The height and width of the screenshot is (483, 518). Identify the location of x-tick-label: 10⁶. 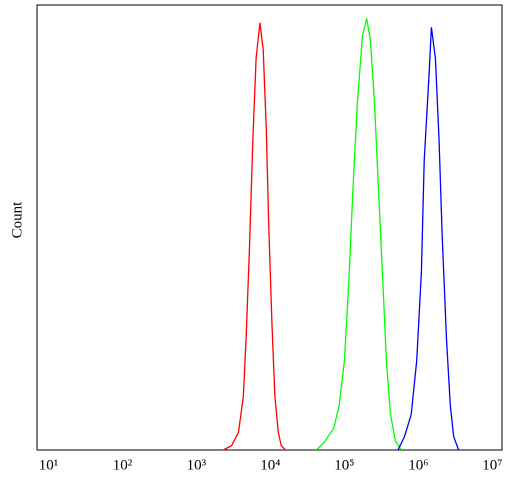
(418, 465).